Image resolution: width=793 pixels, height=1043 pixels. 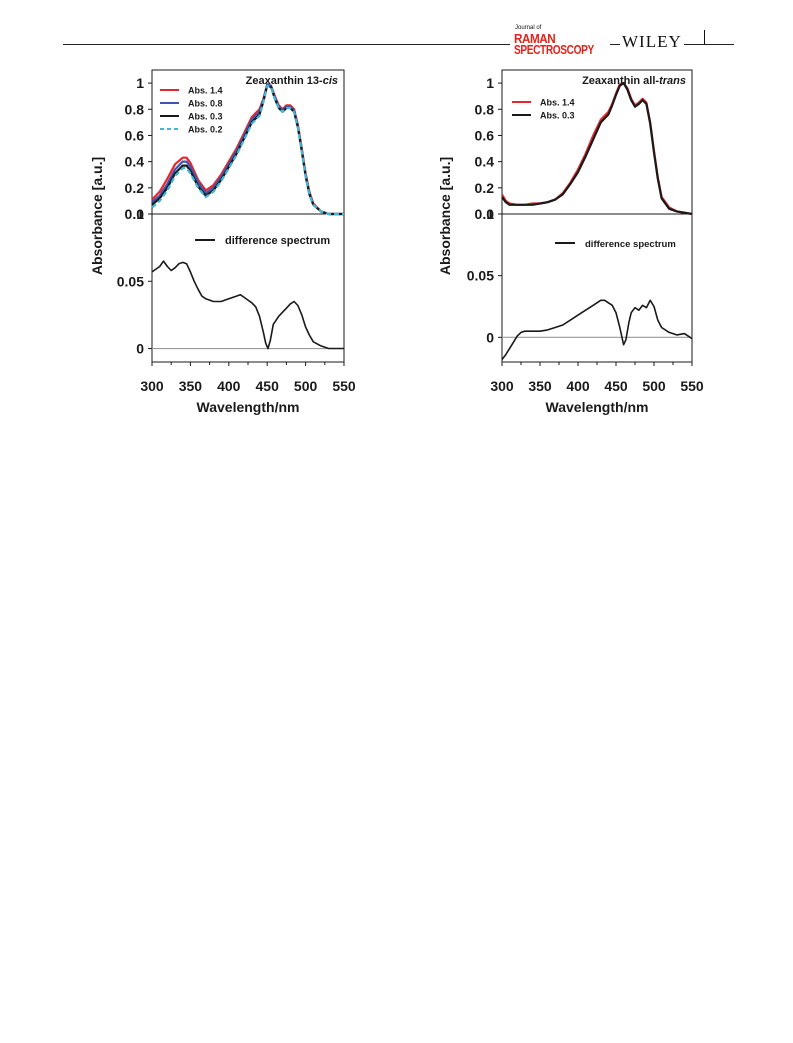 I want to click on journal-logo: Journal of RAMAN SPECTROSCOPY, so click(x=560, y=42).